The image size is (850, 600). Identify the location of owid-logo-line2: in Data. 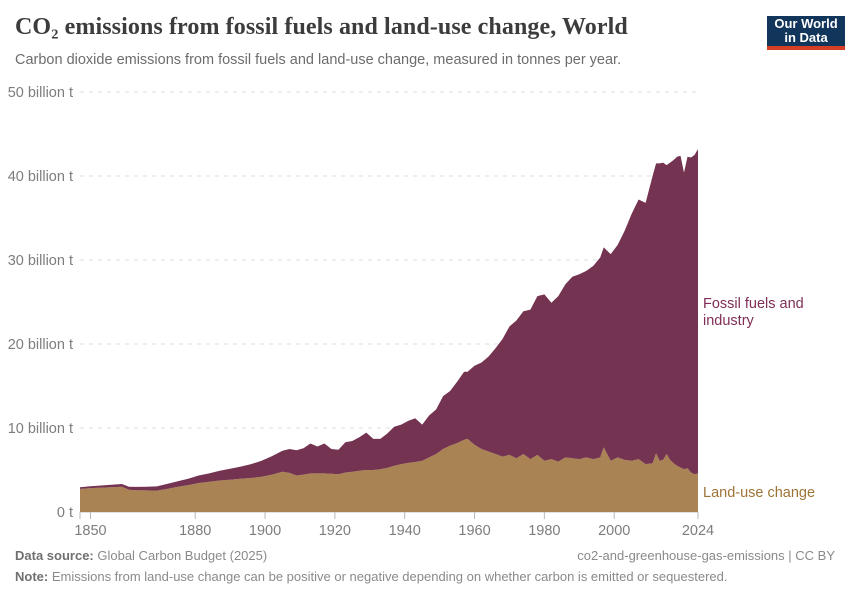
(806, 37).